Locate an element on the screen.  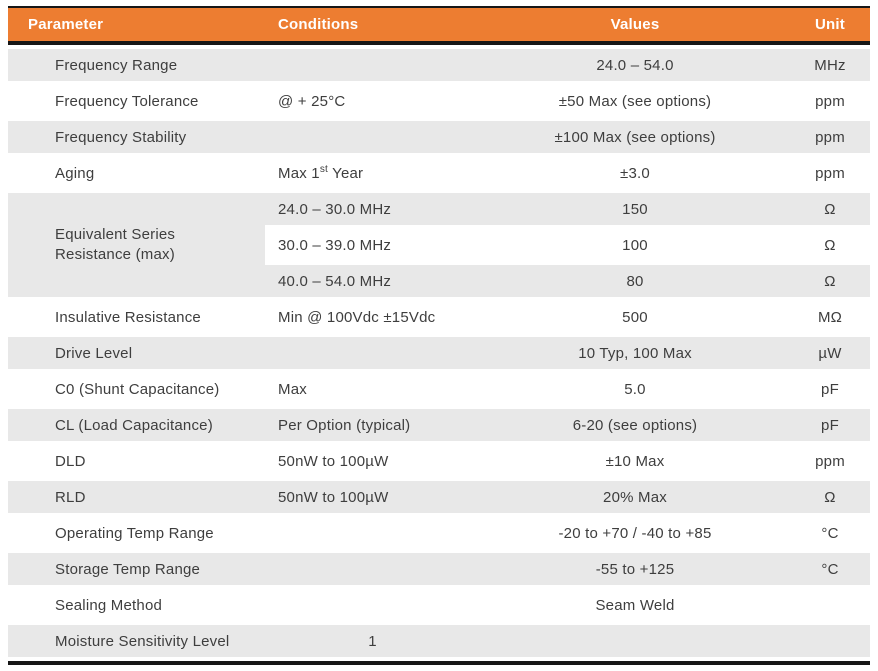
value-cell: 150 is located at coordinates (635, 209).